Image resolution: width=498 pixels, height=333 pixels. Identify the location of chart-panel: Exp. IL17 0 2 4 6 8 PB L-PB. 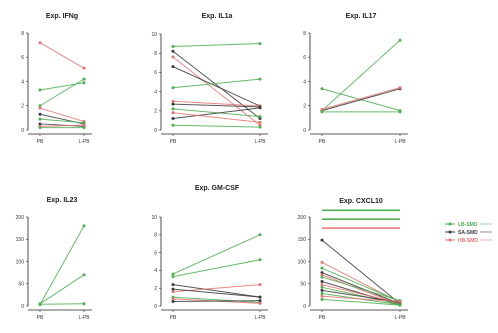
(355, 79).